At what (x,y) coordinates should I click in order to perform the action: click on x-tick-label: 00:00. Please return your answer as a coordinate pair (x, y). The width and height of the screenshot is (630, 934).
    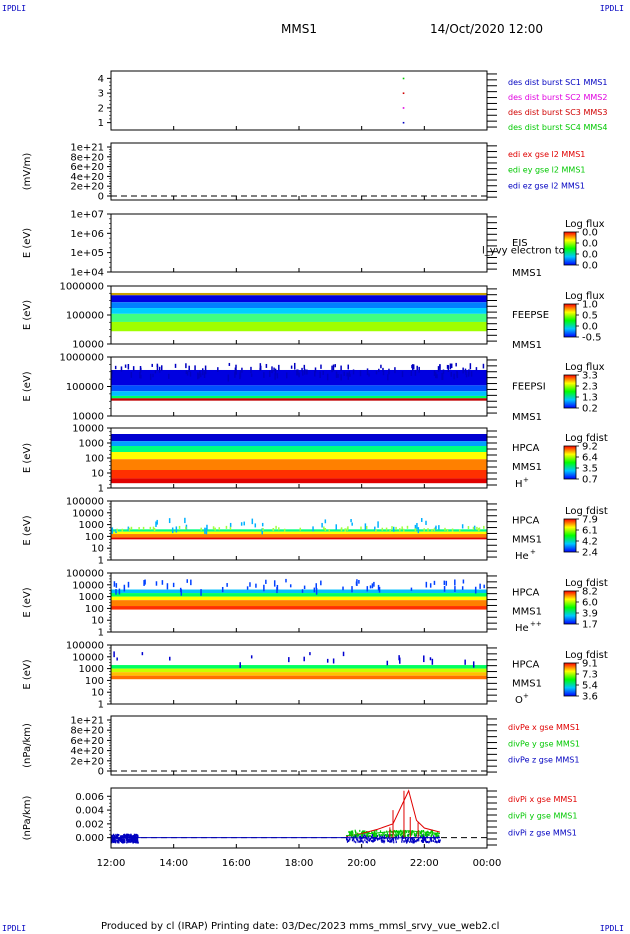
    Looking at the image, I should click on (487, 863).